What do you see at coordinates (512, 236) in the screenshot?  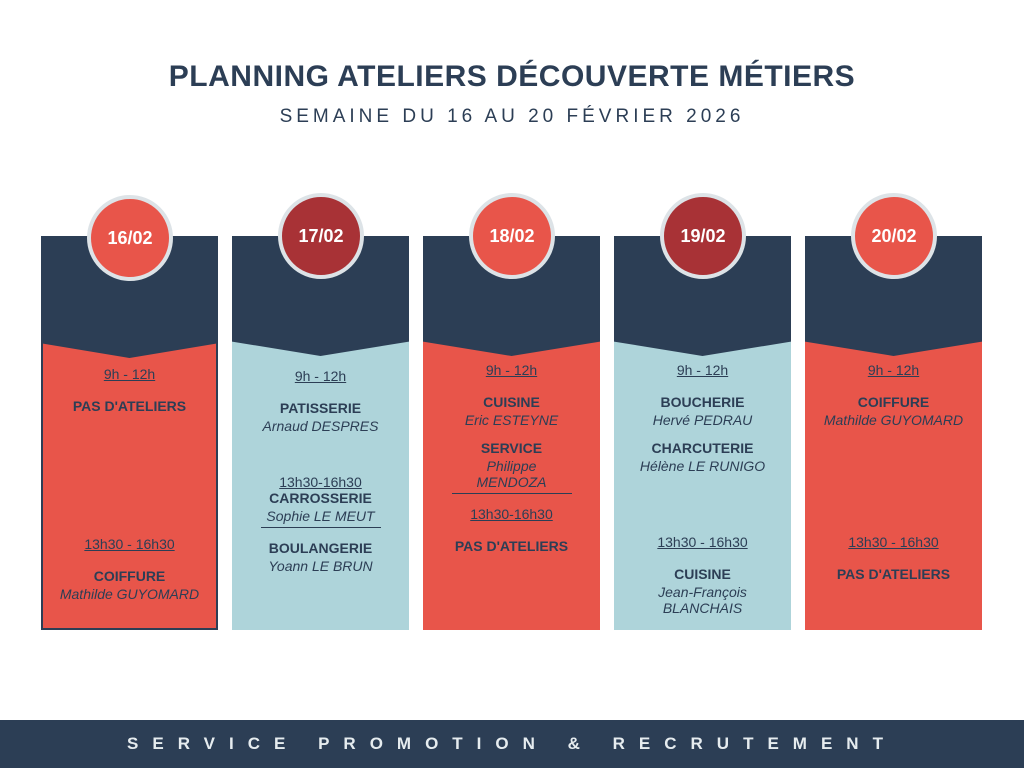 I see `date-badge: 18/02` at bounding box center [512, 236].